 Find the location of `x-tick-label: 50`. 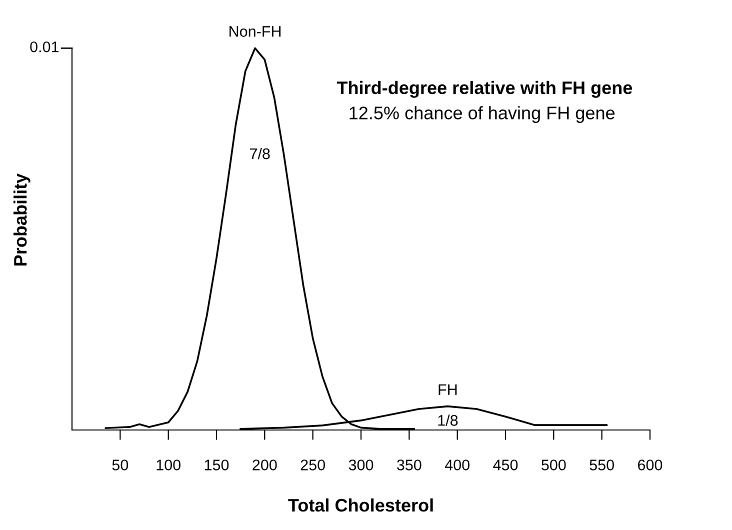

x-tick-label: 50 is located at coordinates (120, 465).